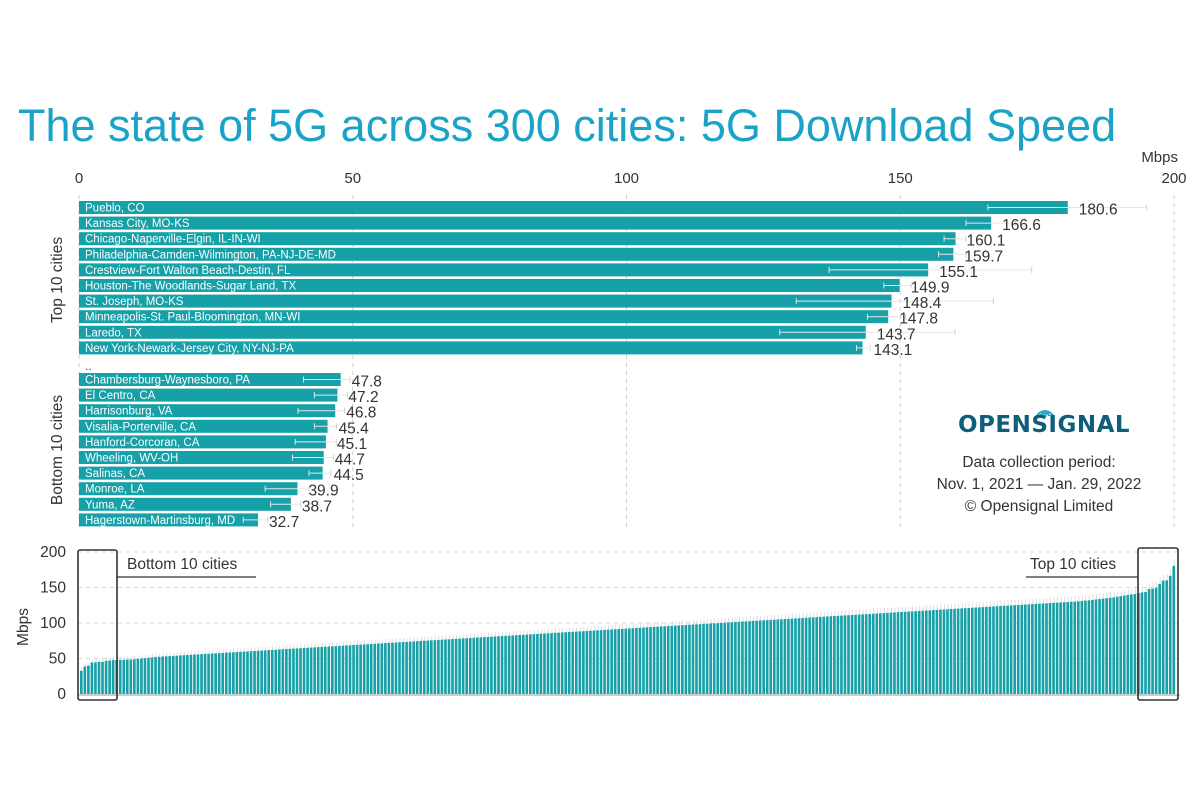 The height and width of the screenshot is (800, 1200). Describe the element at coordinates (142, 443) in the screenshot. I see `city-name-label: Hanford-Corcoran, CA` at that location.